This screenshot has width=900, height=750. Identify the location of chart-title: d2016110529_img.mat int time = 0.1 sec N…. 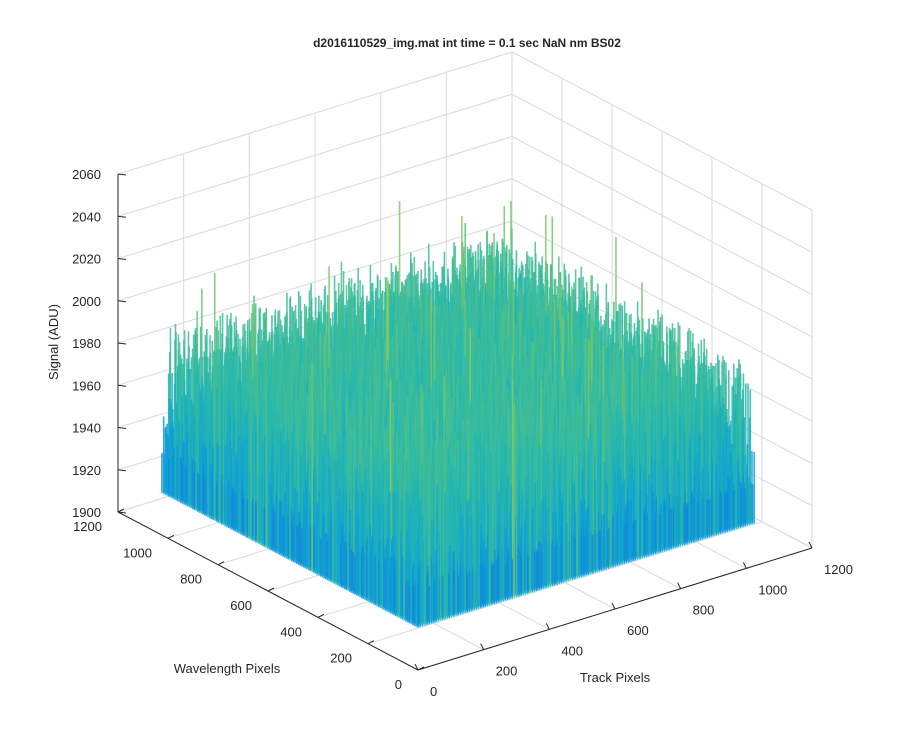
(467, 43).